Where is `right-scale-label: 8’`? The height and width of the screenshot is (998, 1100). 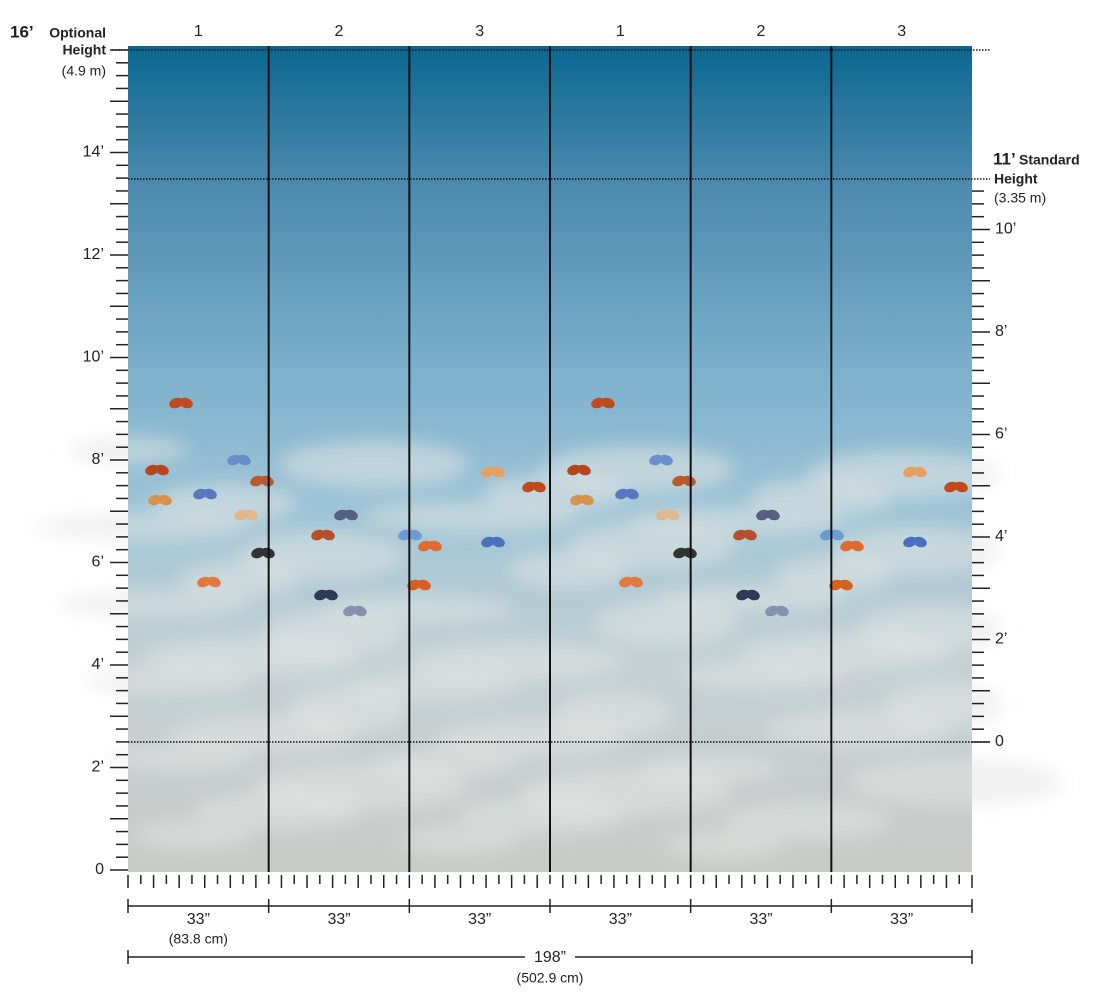 right-scale-label: 8’ is located at coordinates (1001, 331).